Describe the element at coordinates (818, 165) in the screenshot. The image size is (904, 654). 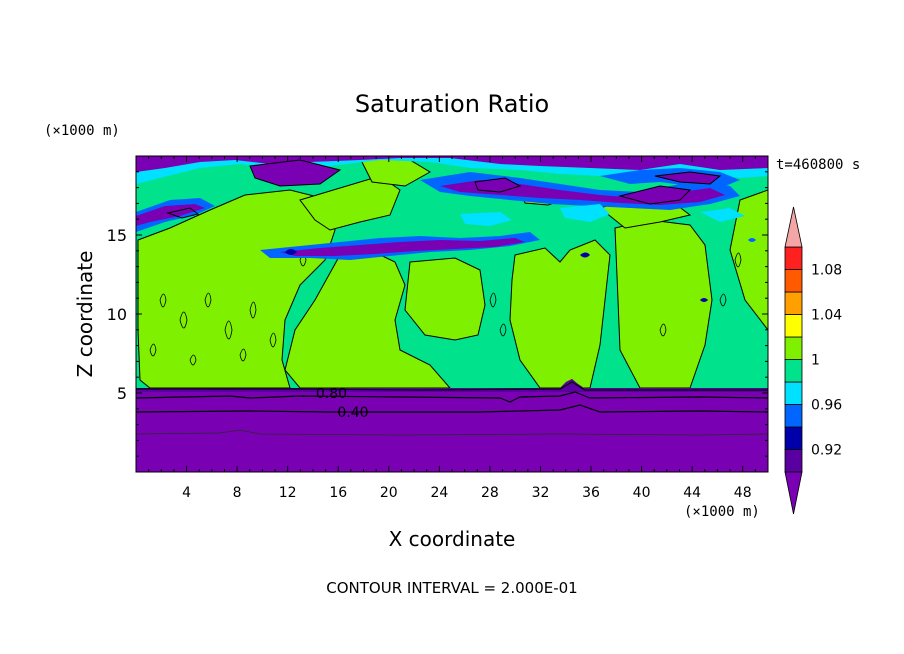
I see `time-label: t=460800 s` at that location.